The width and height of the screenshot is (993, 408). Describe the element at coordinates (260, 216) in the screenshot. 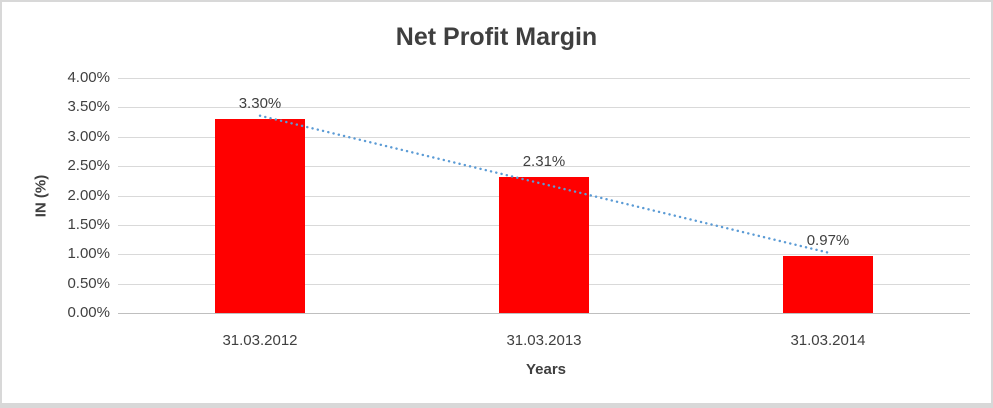

I see `bar-31.03.2012` at that location.